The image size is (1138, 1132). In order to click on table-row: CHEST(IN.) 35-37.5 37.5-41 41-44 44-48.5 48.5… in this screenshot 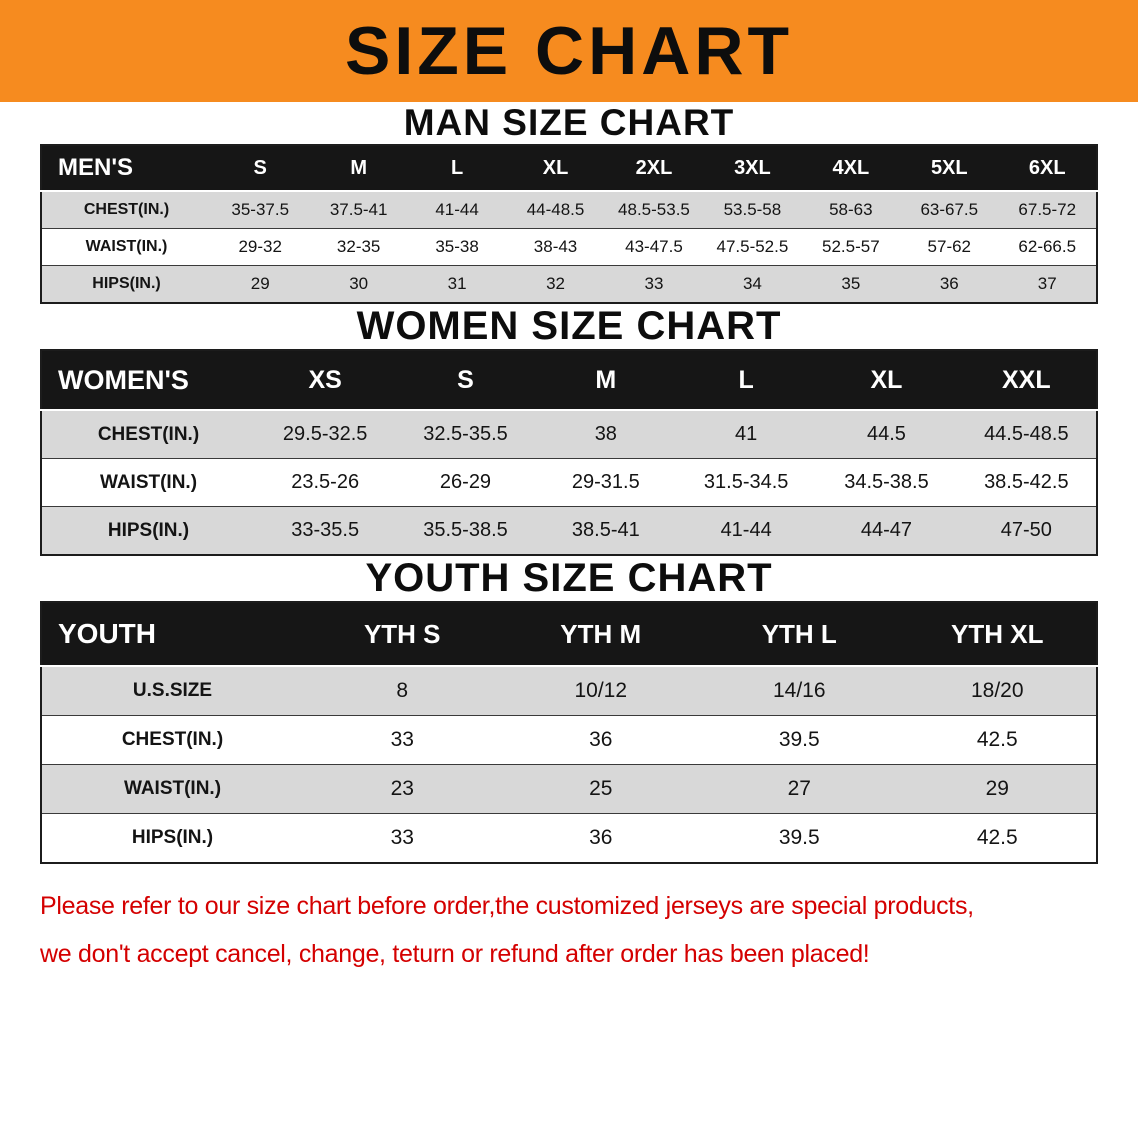, I will do `click(569, 210)`.